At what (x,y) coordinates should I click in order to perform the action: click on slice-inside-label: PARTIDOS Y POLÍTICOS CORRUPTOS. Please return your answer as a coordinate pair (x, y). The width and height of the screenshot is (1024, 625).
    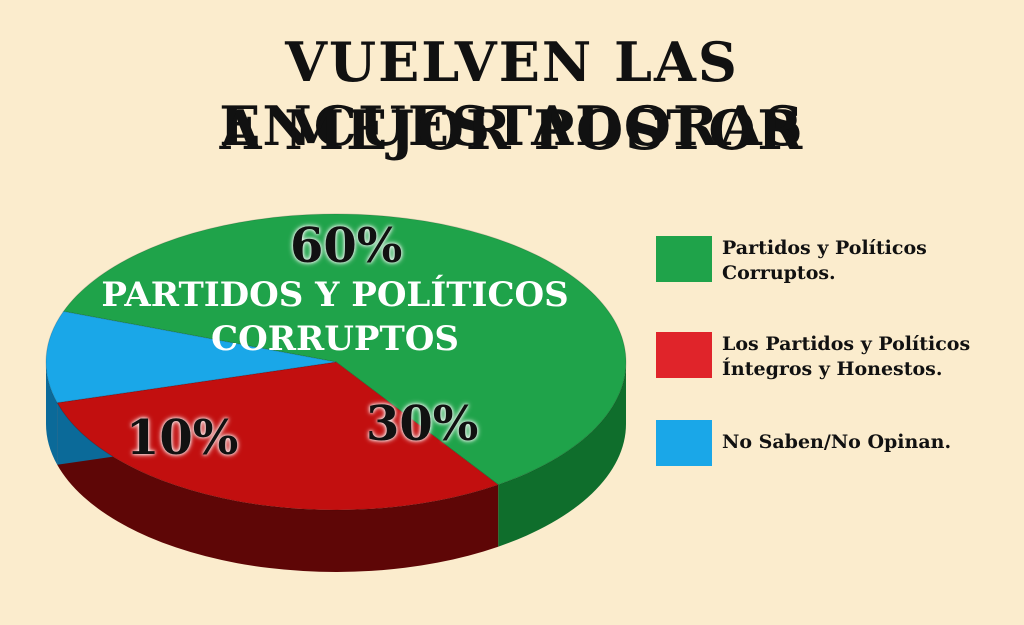
    Looking at the image, I should click on (335, 317).